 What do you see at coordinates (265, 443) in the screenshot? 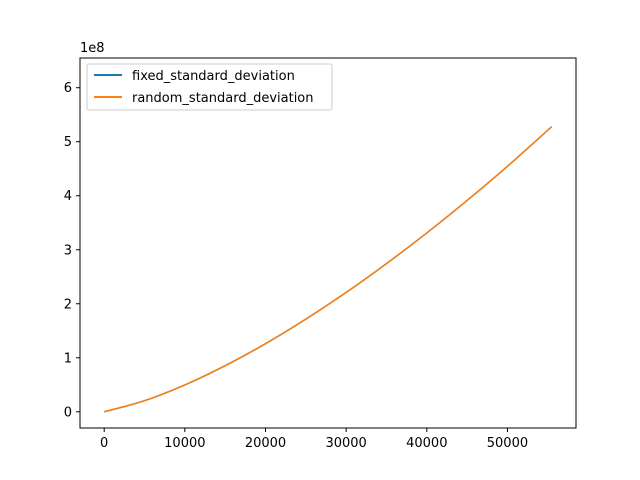
I see `x-tick-label: 20000` at bounding box center [265, 443].